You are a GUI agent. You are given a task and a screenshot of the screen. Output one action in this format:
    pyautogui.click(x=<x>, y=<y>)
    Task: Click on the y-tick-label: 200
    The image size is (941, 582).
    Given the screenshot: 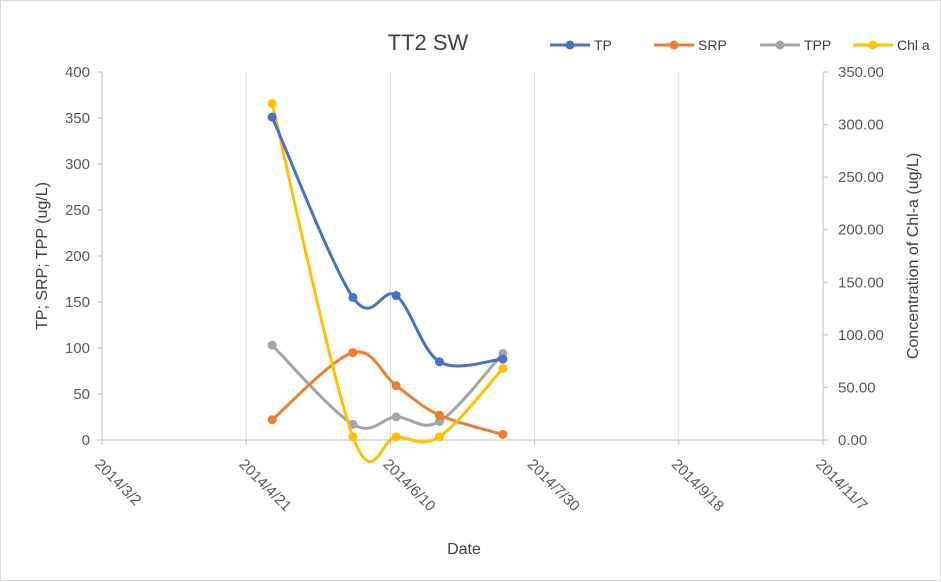 What is the action you would take?
    pyautogui.click(x=77, y=256)
    